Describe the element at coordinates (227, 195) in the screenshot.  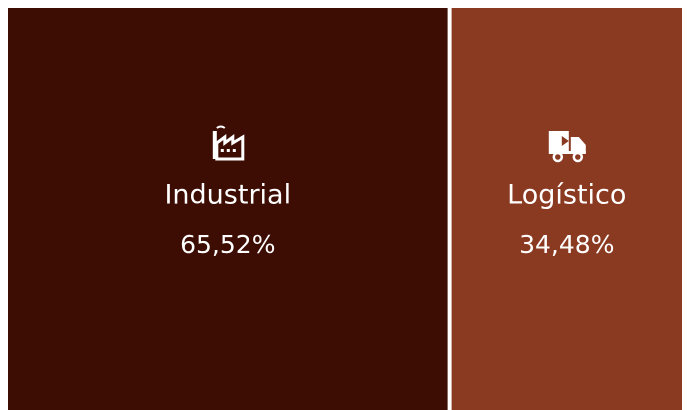
I see `tile-label: Industrial` at that location.